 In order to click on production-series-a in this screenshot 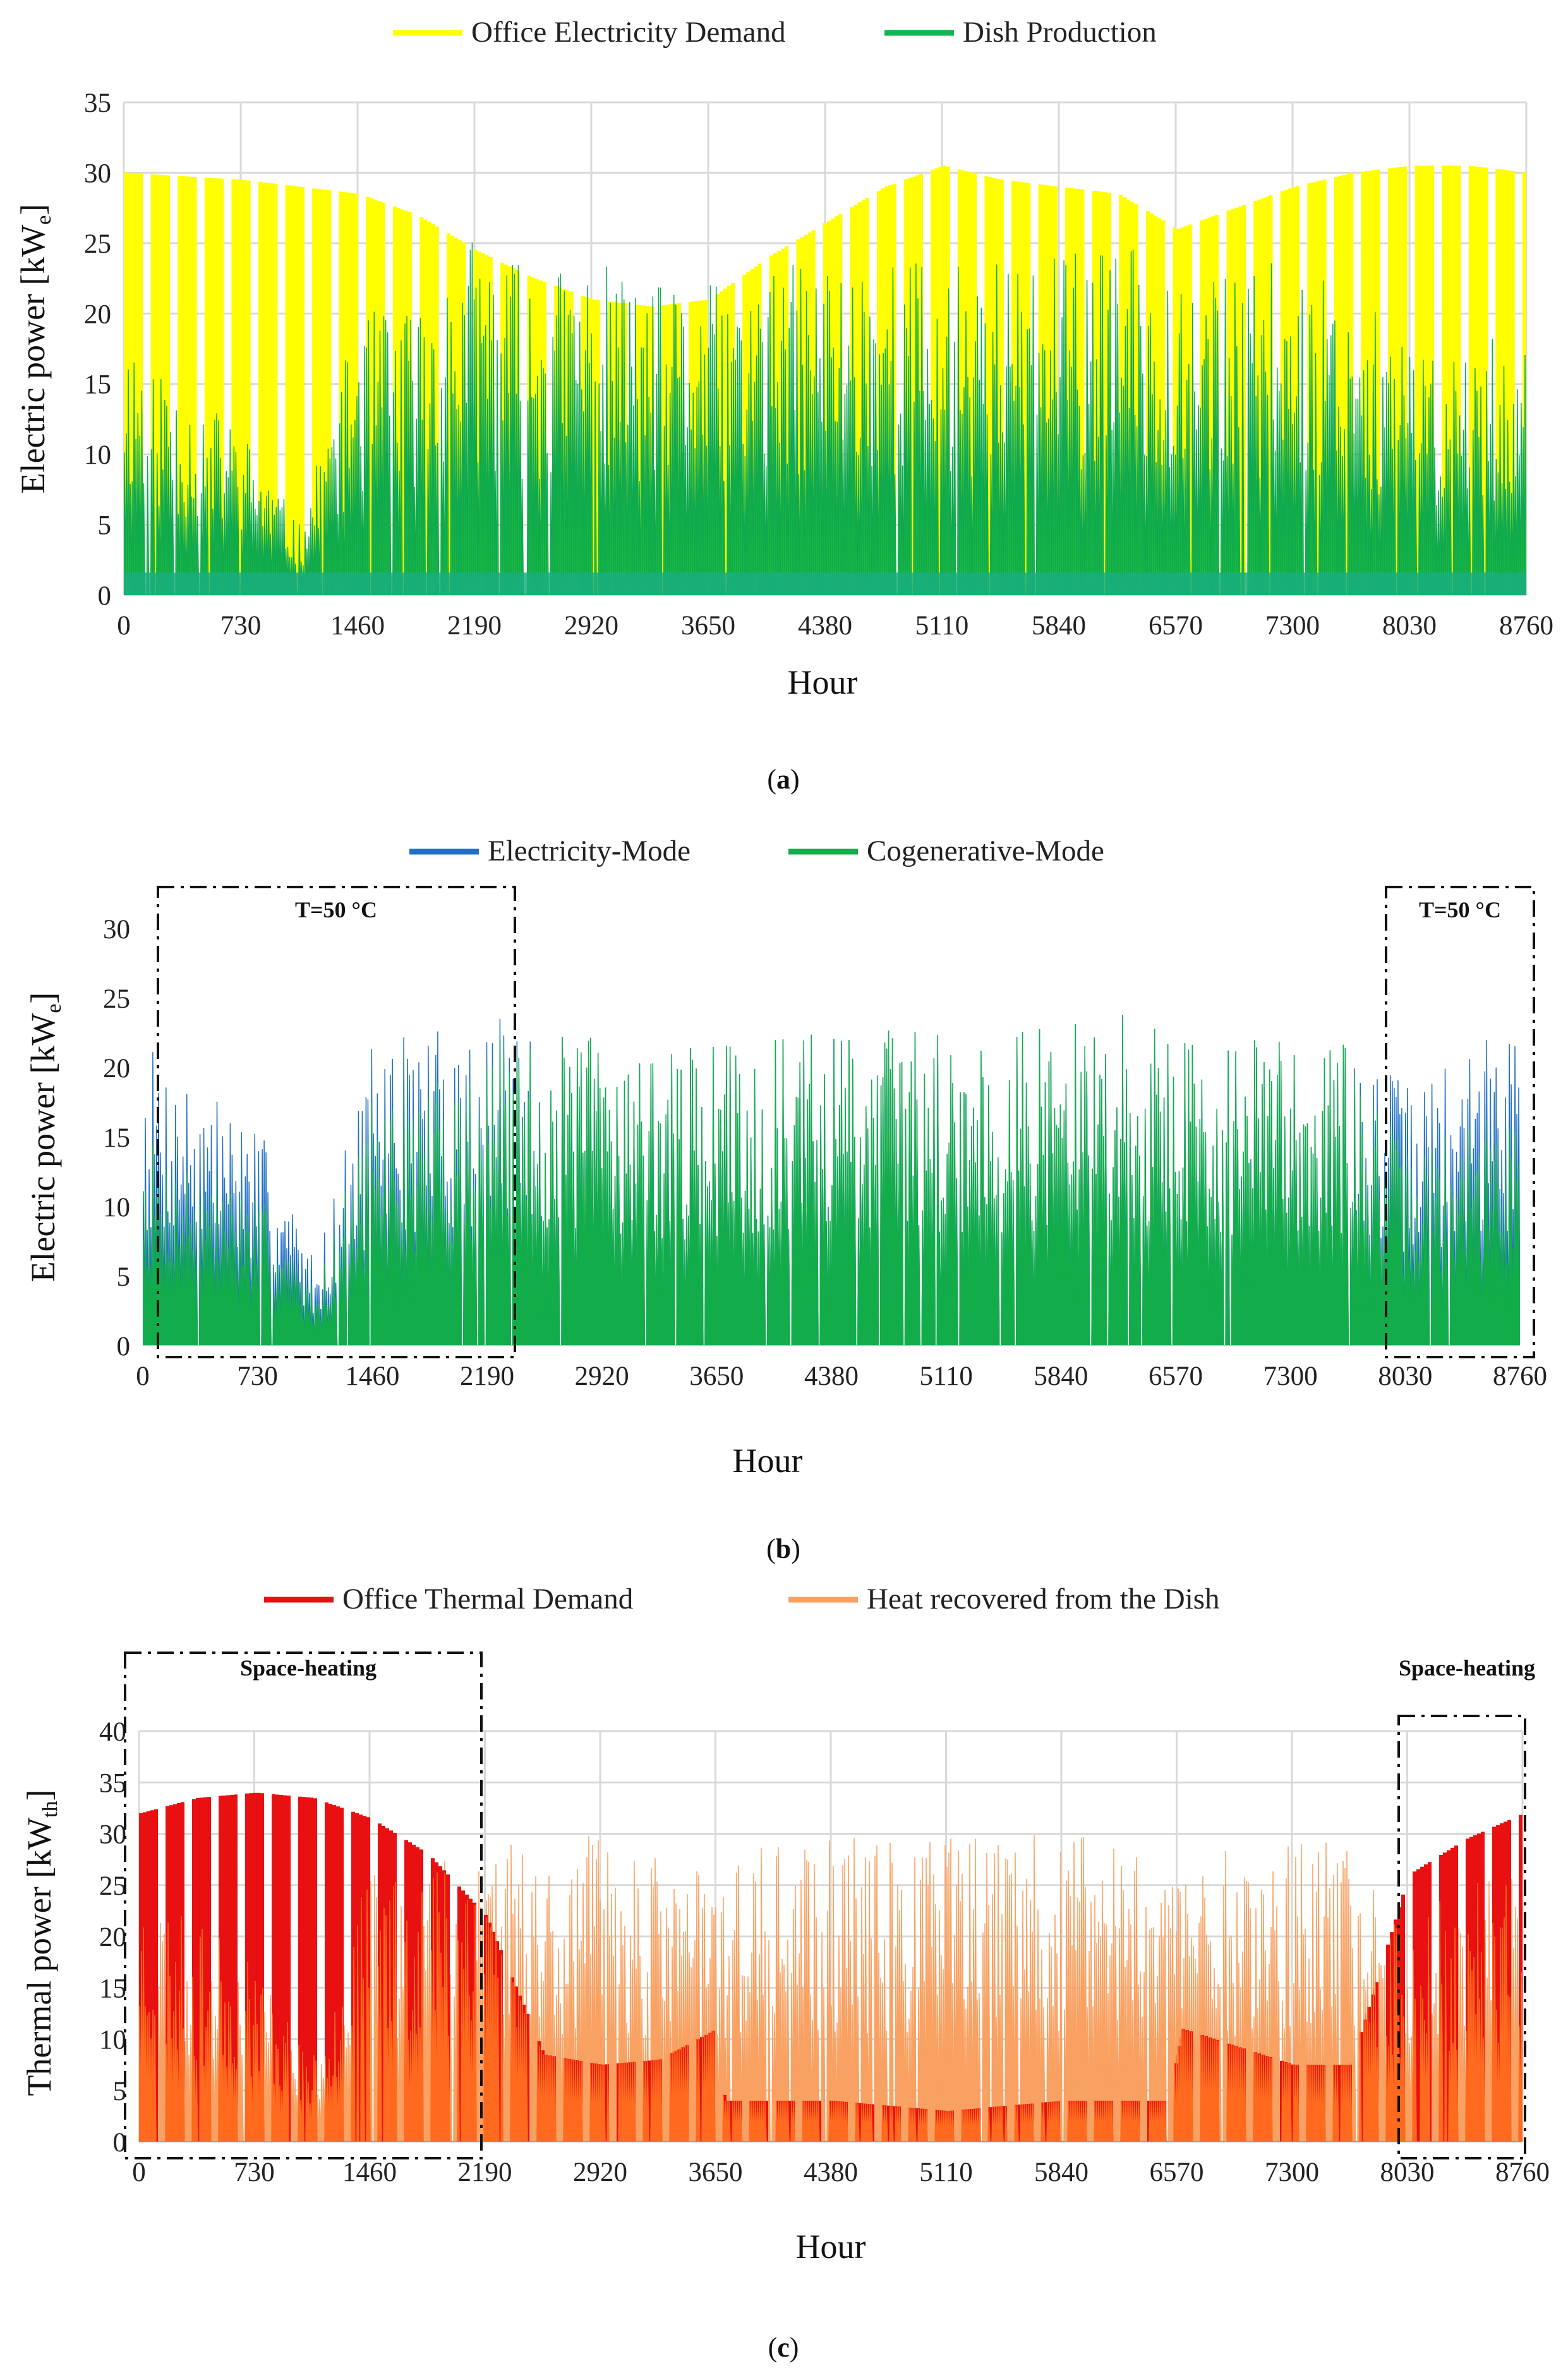, I will do `click(825, 418)`.